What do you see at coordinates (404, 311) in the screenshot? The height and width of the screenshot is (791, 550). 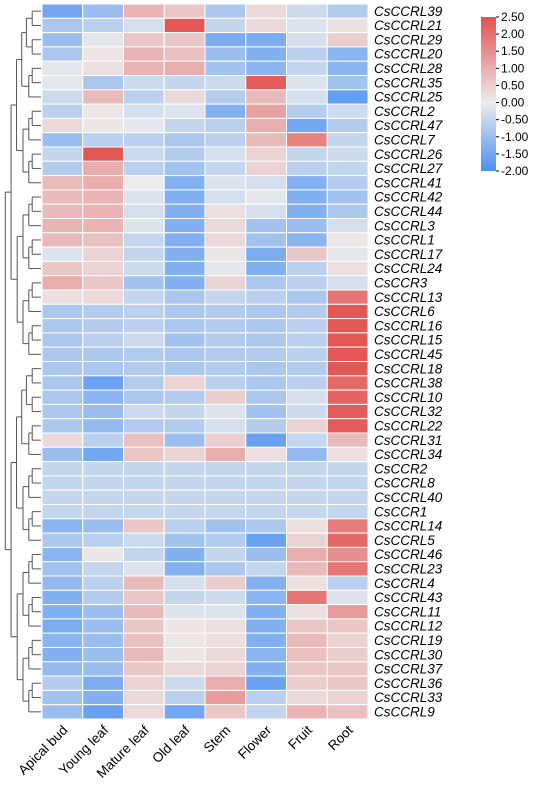 I see `row-label: CsCCRL6` at bounding box center [404, 311].